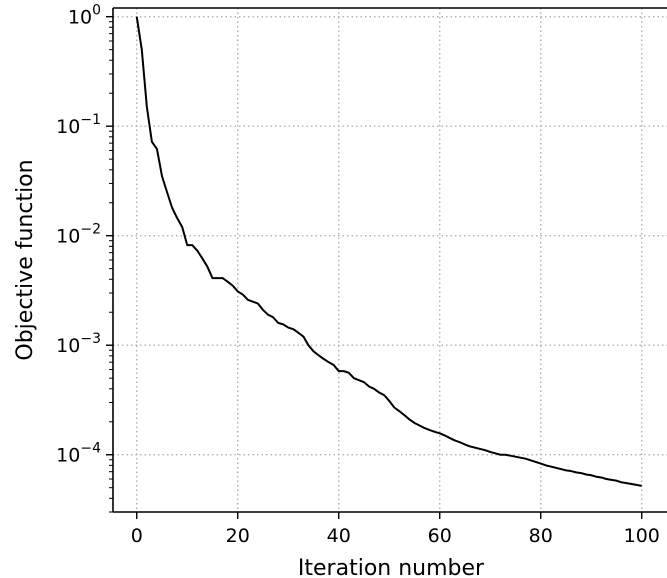  I want to click on x-axis-label: Iteration number, so click(391, 567).